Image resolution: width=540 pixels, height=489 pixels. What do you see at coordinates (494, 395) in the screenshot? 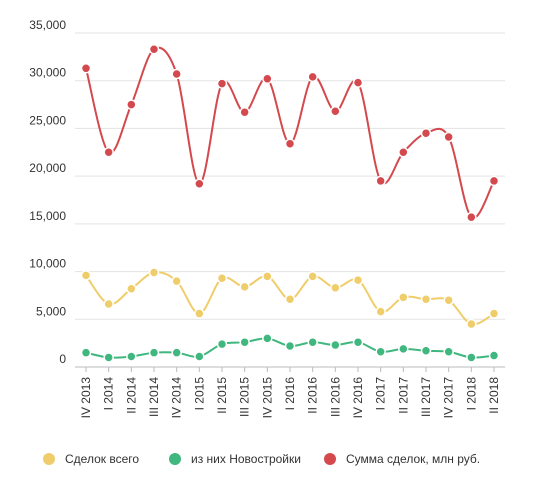
I see `x-tick-label: II 2018` at bounding box center [494, 395].